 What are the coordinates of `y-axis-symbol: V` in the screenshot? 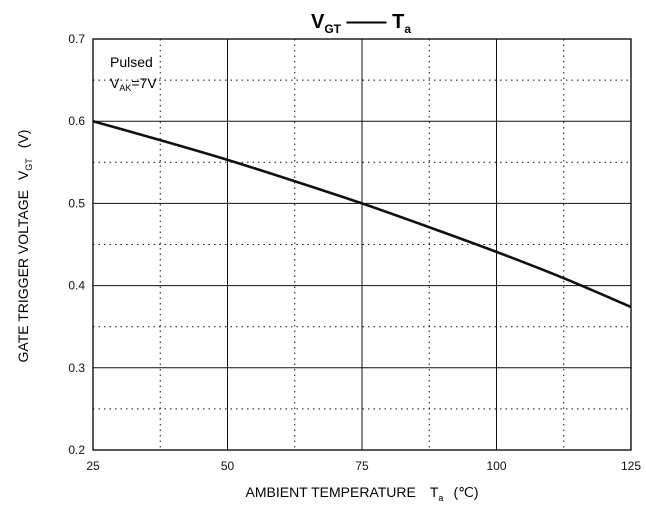 It's located at (23, 175).